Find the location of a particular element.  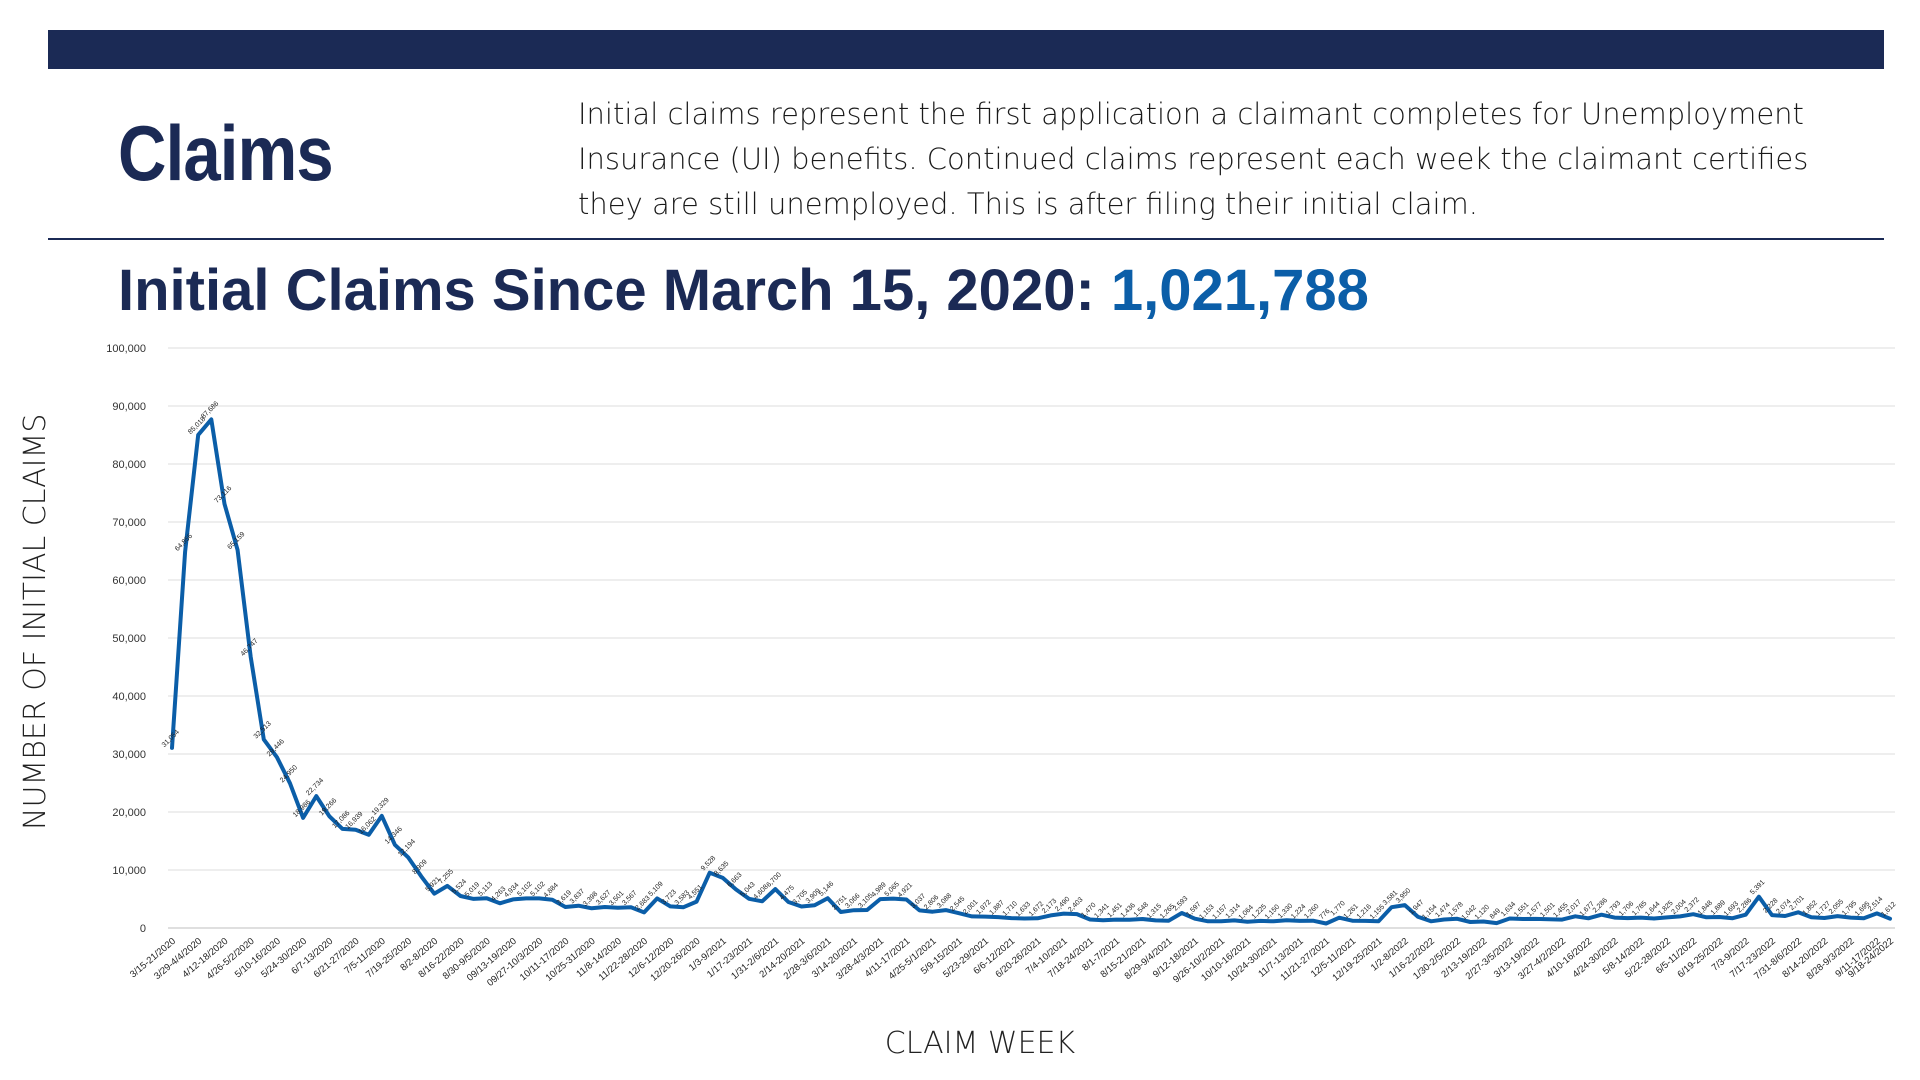

x-axis-title: CLAIM WEEK is located at coordinates (980, 1043).